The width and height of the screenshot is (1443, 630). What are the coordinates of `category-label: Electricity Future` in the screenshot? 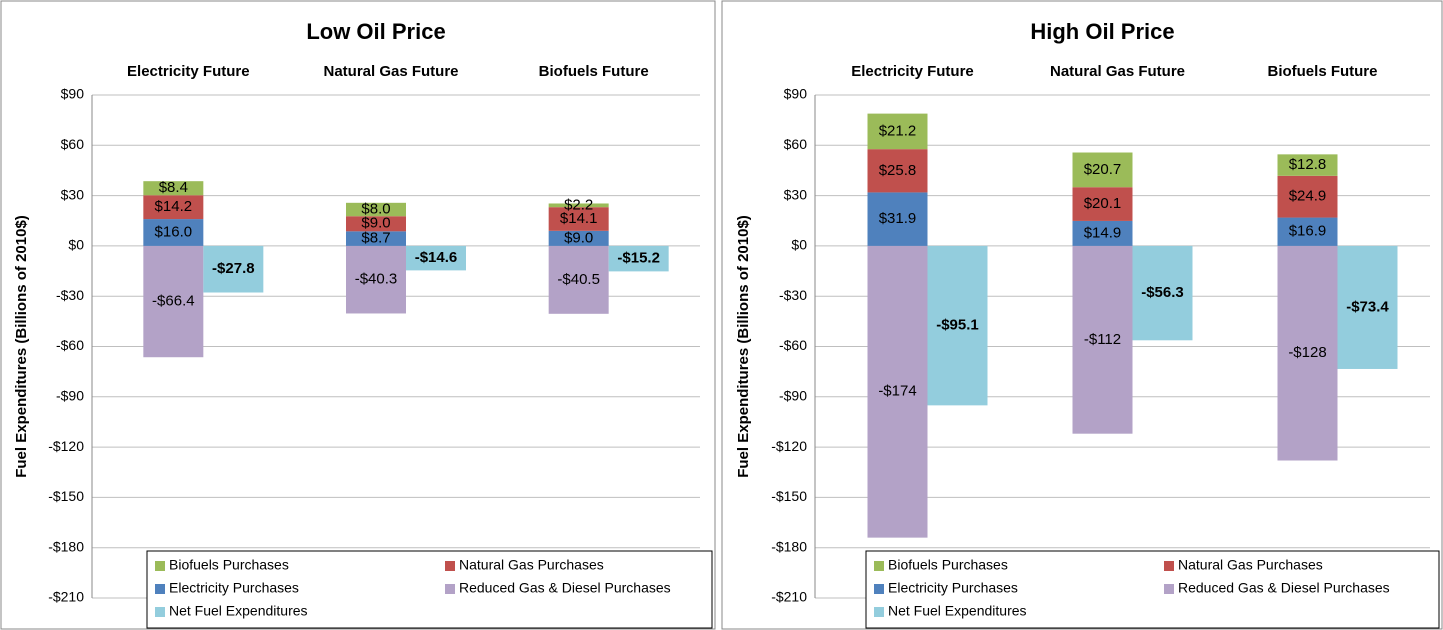 It's located at (188, 71).